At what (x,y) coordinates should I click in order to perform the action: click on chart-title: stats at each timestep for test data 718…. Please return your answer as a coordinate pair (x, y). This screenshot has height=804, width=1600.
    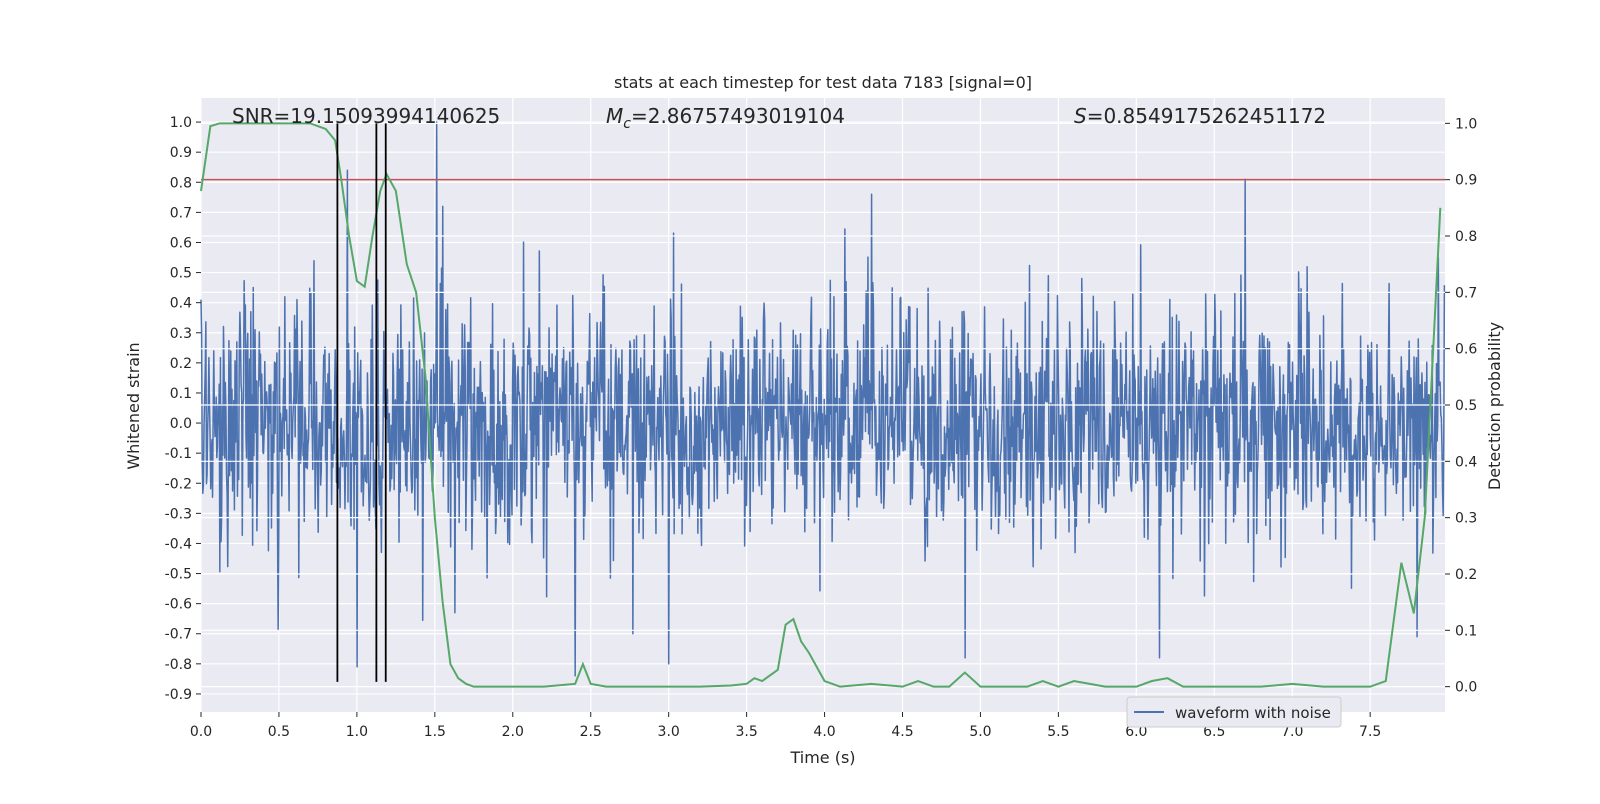
    Looking at the image, I should click on (823, 82).